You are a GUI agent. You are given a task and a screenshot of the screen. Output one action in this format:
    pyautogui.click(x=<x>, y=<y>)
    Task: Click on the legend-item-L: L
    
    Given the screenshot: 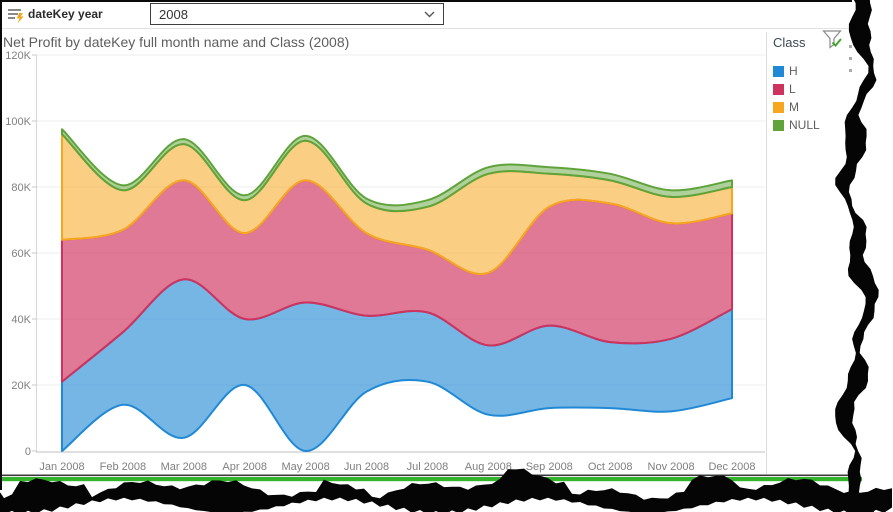 What is the action you would take?
    pyautogui.click(x=803, y=89)
    